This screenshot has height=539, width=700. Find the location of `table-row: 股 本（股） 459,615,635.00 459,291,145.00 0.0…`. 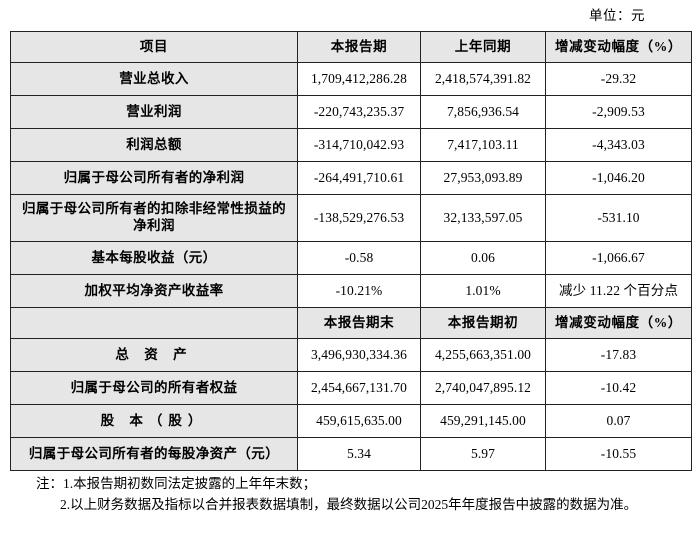

table-row: 股 本（股） 459,615,635.00 459,291,145.00 0.0… is located at coordinates (351, 421).